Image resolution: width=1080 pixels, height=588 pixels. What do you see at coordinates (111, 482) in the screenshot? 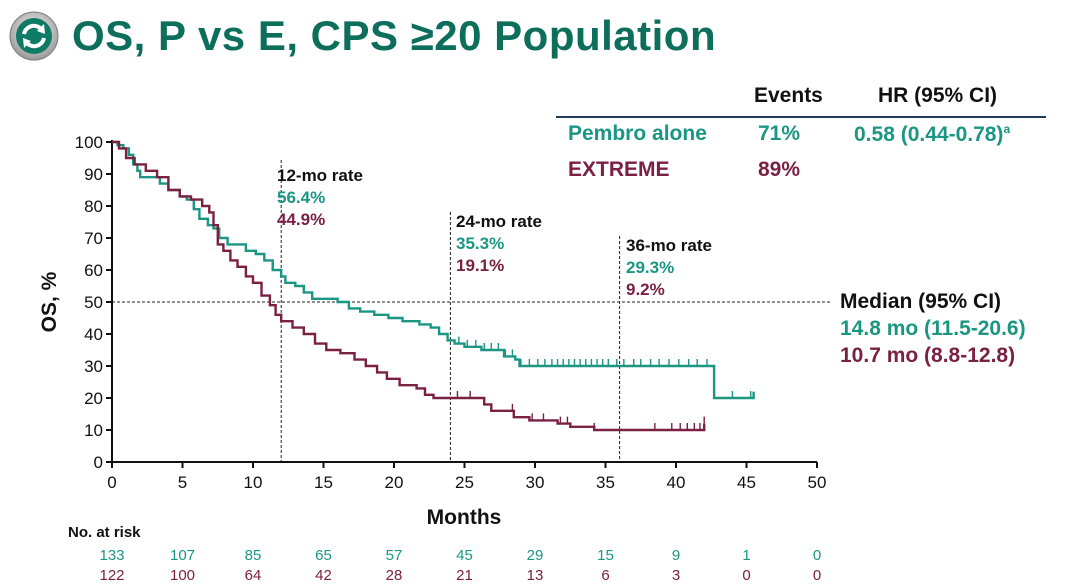
I see `x-tick-label-0: 0` at bounding box center [111, 482].